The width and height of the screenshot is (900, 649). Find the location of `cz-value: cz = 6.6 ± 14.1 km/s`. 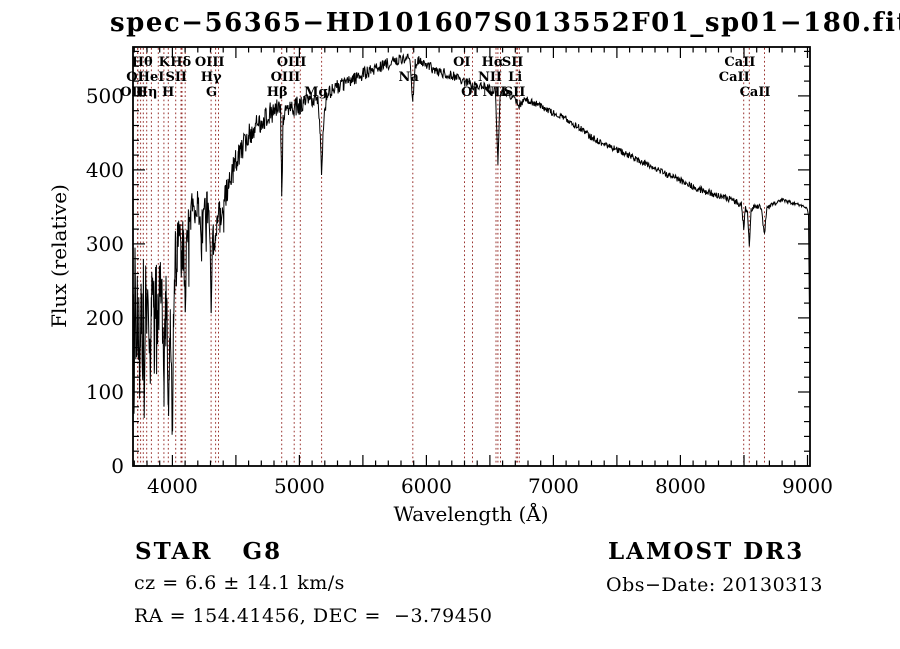

cz-value: cz = 6.6 ± 14.1 km/s is located at coordinates (239, 583).